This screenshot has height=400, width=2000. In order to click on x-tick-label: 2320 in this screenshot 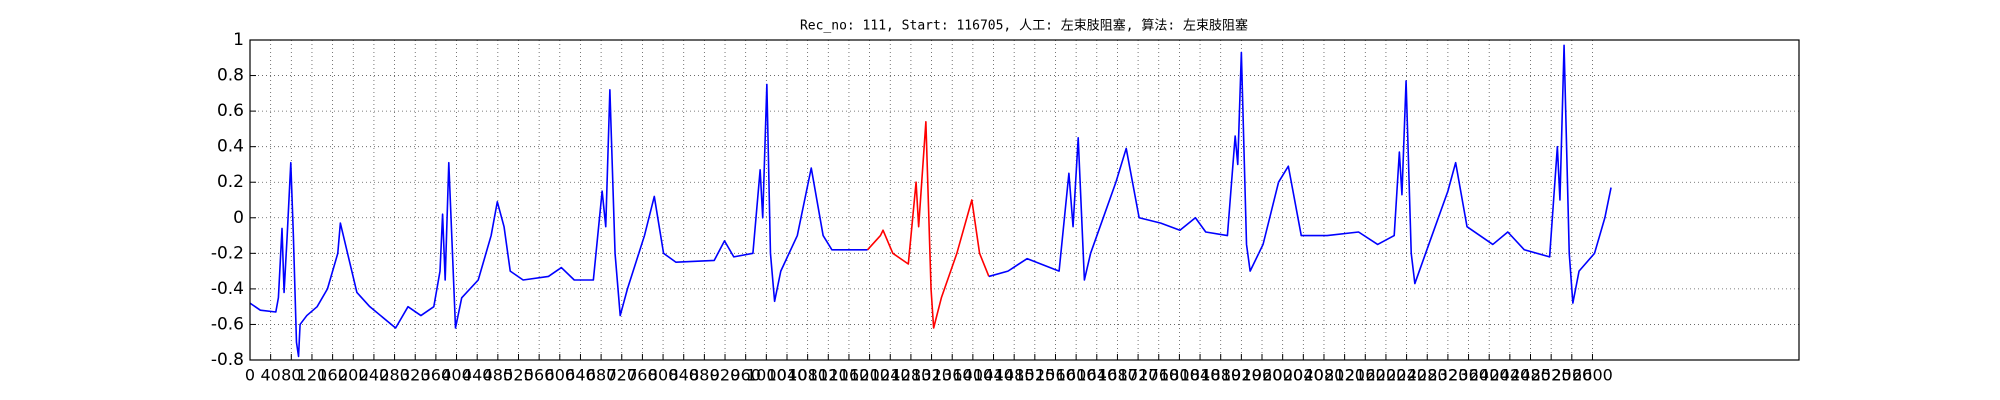, I will do `click(1448, 375)`.